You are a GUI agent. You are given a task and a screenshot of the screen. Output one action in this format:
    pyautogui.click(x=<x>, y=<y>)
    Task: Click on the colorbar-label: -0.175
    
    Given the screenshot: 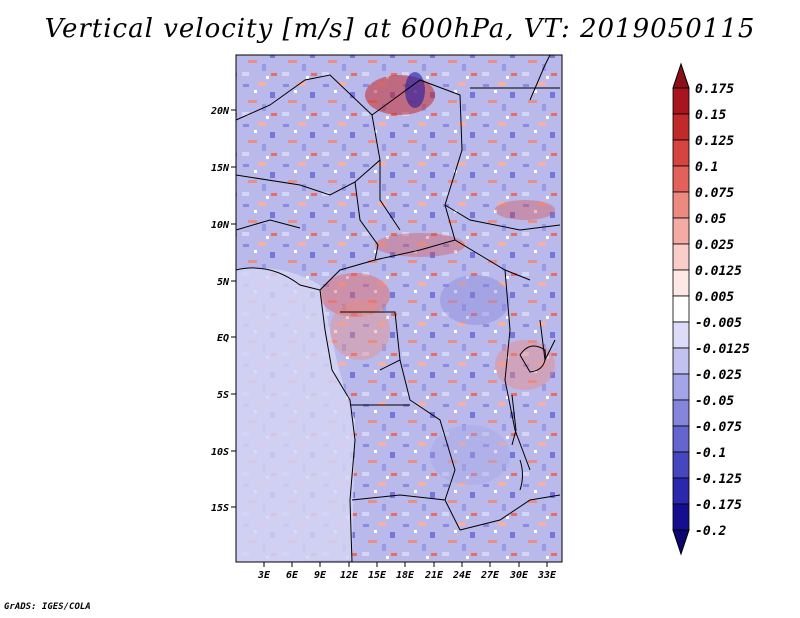 What is the action you would take?
    pyautogui.click(x=718, y=505)
    